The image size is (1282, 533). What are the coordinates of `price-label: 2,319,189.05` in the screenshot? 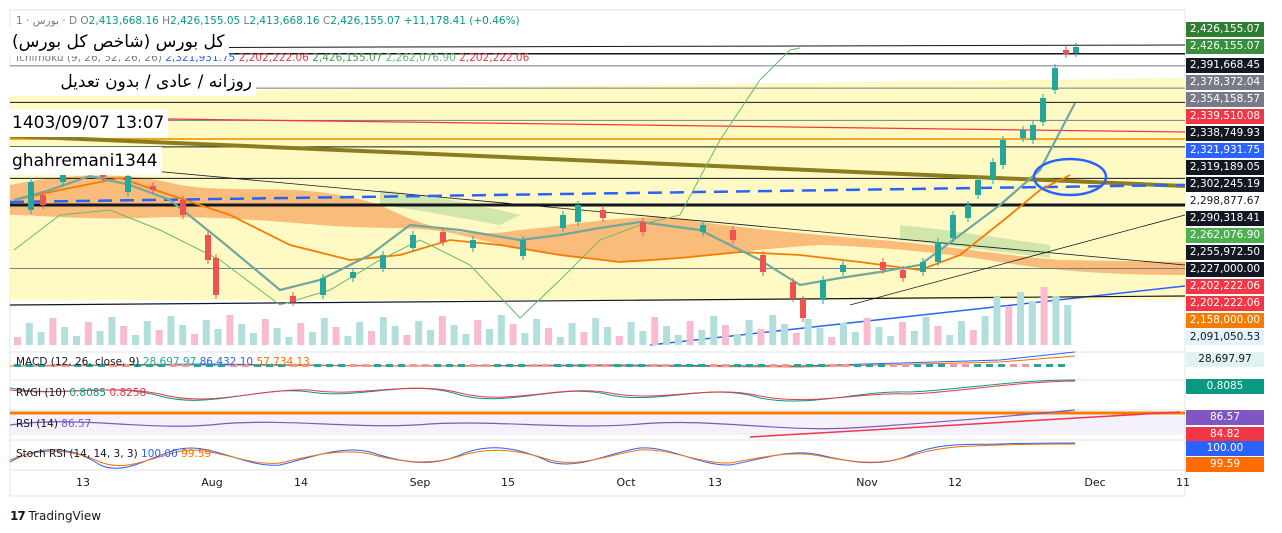 It's located at (1225, 167).